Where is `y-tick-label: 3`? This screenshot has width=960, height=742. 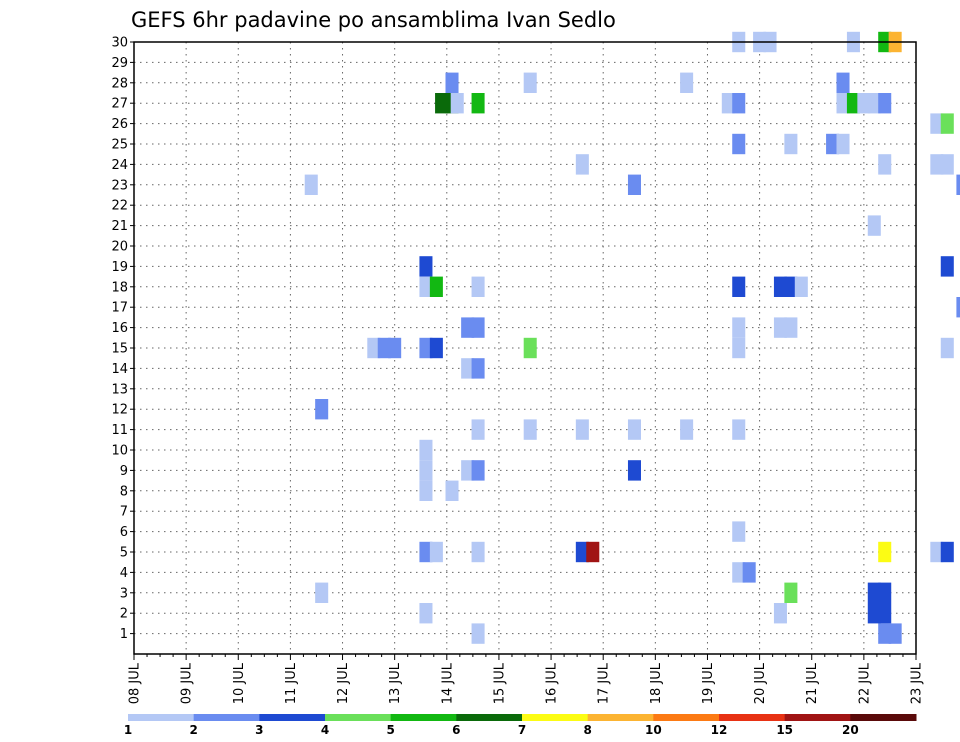
y-tick-label: 3 is located at coordinates (124, 593).